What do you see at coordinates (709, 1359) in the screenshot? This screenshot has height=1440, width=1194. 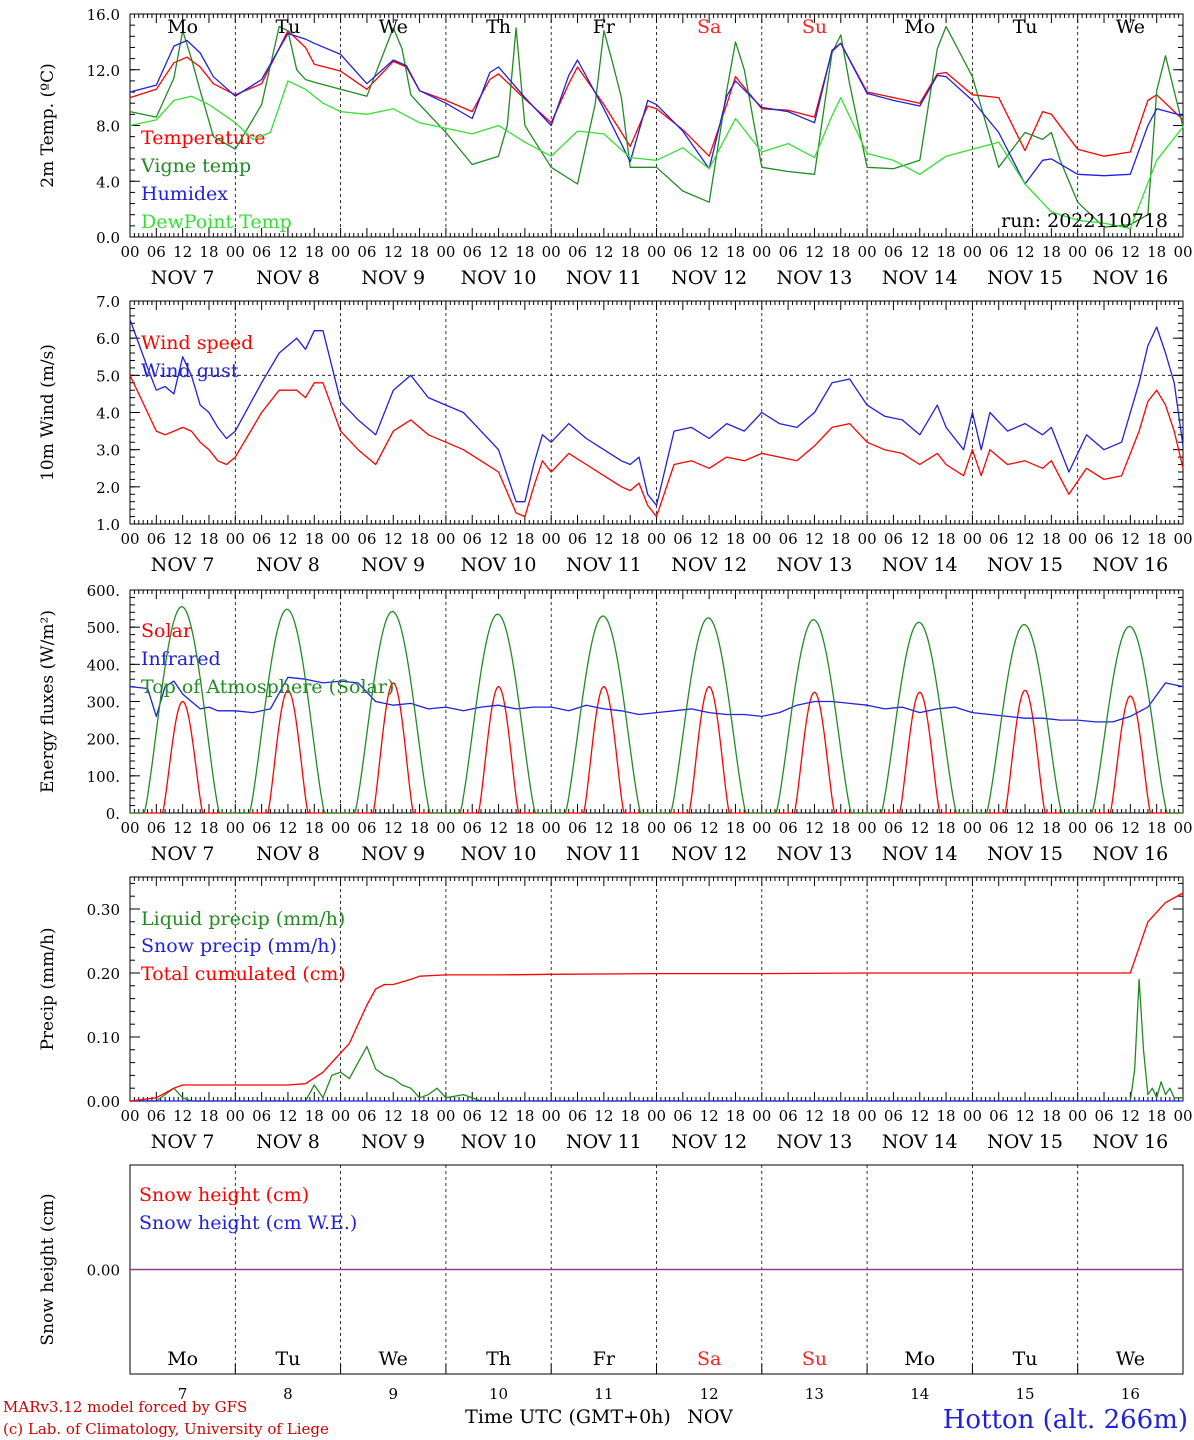 I see `weekday-label-bottom: Sa` at bounding box center [709, 1359].